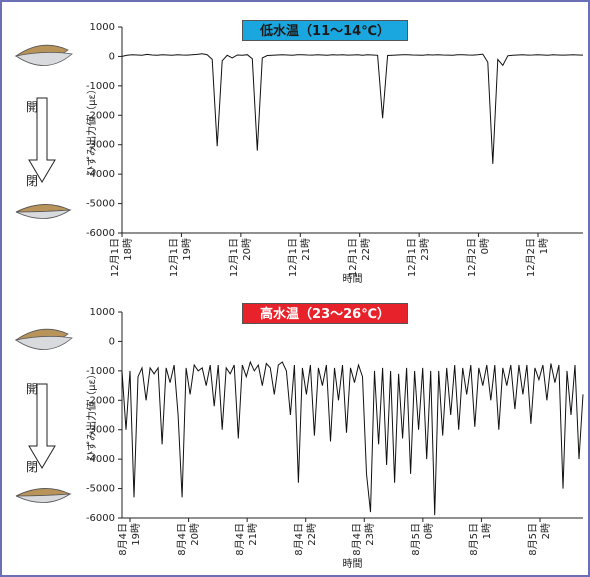 Image resolution: width=590 pixels, height=577 pixels. I want to click on x-tick-label: 12月1日 21時, so click(300, 258).